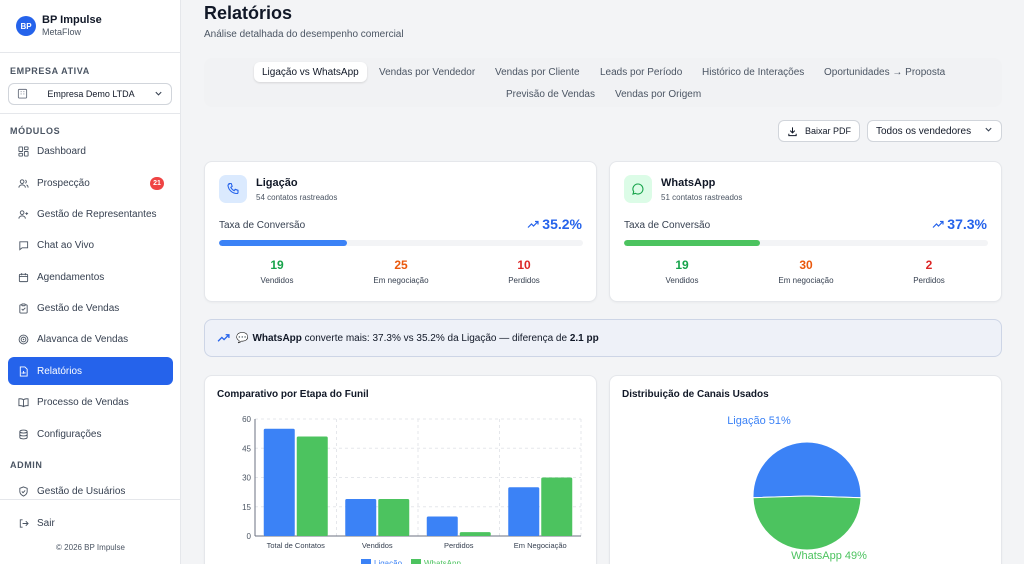 The width and height of the screenshot is (1024, 564). What do you see at coordinates (885, 72) in the screenshot?
I see `tab-oportunidades-proposta: Oportunidades → Proposta` at bounding box center [885, 72].